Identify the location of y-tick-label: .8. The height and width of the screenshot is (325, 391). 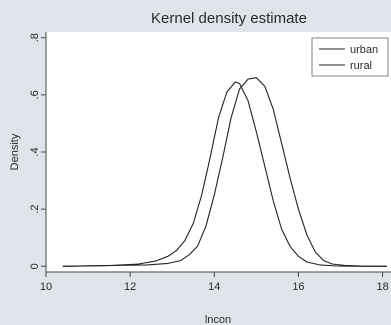
(35, 37).